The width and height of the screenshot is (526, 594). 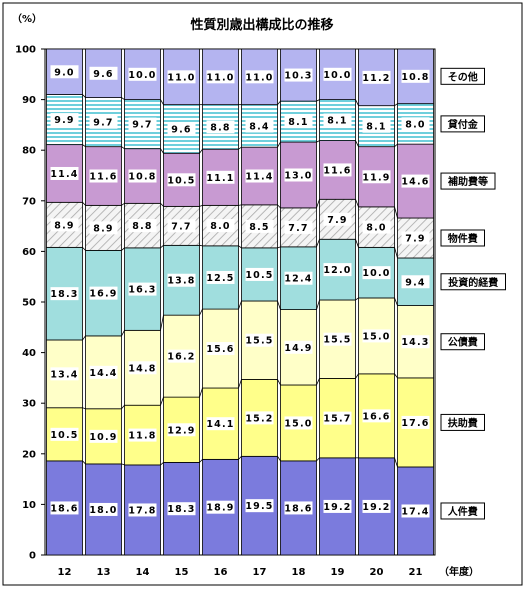 What do you see at coordinates (376, 273) in the screenshot?
I see `data-label: 10.0` at bounding box center [376, 273].